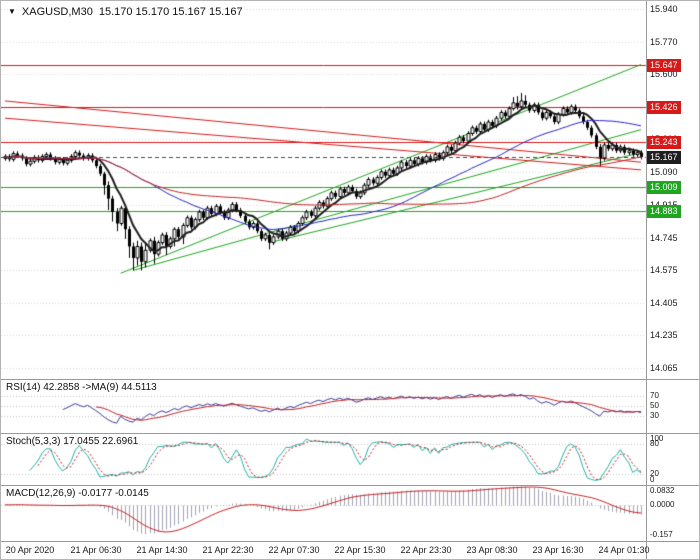 The image size is (700, 560). What do you see at coordinates (664, 157) in the screenshot?
I see `price-level-badge: 15.167` at bounding box center [664, 157].